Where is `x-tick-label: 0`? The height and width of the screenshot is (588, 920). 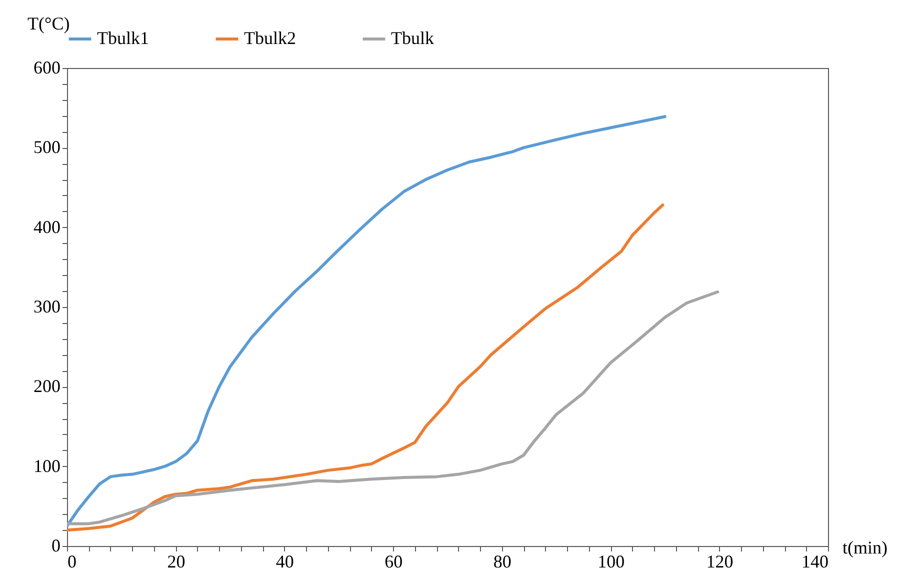 x-tick-label: 0 is located at coordinates (72, 562).